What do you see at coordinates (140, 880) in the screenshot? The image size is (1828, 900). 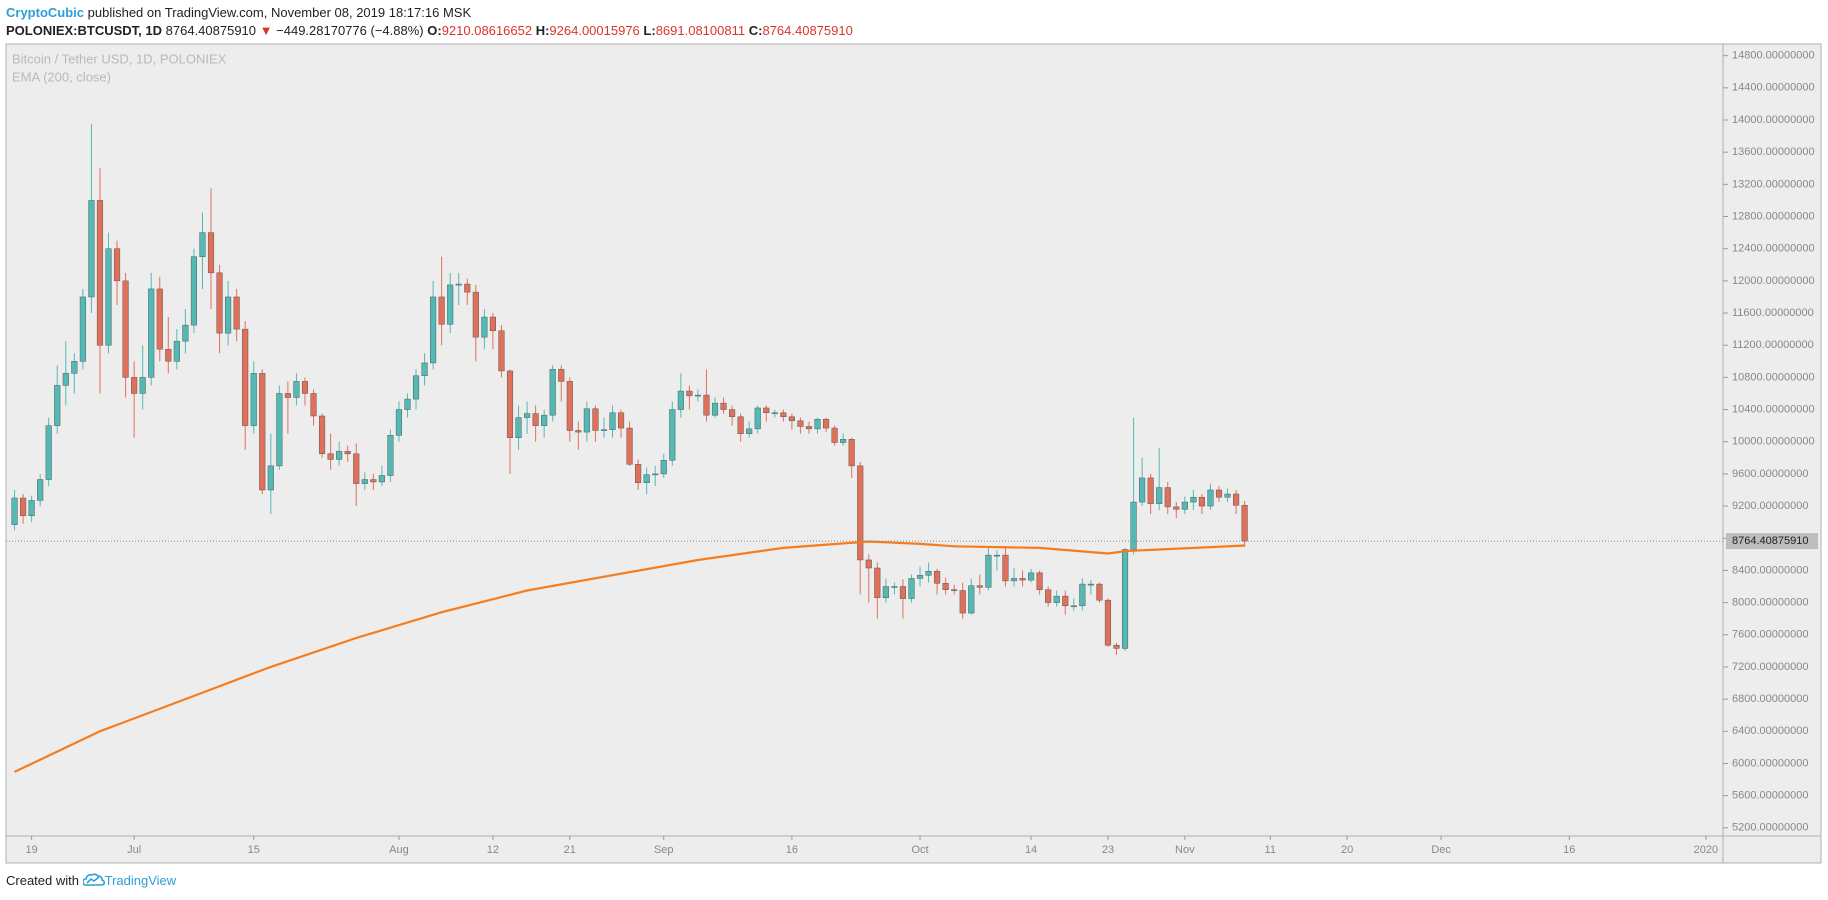 I see `brand: TradingView` at bounding box center [140, 880].